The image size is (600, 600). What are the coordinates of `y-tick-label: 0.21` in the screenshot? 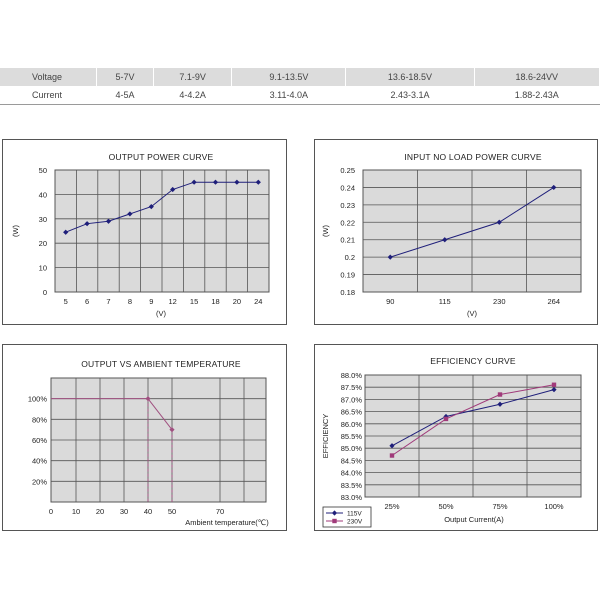 It's located at (347, 240).